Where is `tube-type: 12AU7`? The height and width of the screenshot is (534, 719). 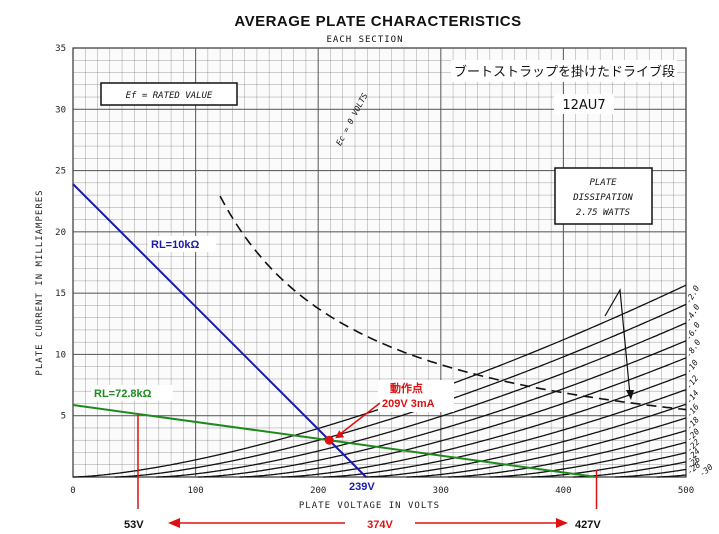
tube-type: 12AU7 is located at coordinates (583, 105).